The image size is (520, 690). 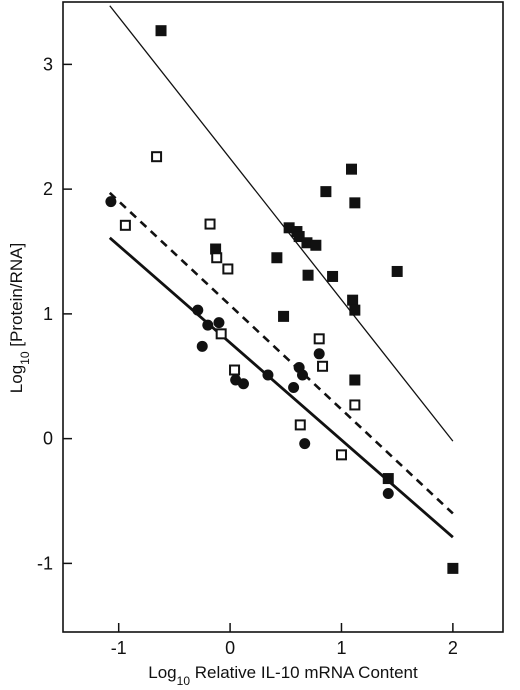 I want to click on x-tick-label: 2, so click(x=453, y=648).